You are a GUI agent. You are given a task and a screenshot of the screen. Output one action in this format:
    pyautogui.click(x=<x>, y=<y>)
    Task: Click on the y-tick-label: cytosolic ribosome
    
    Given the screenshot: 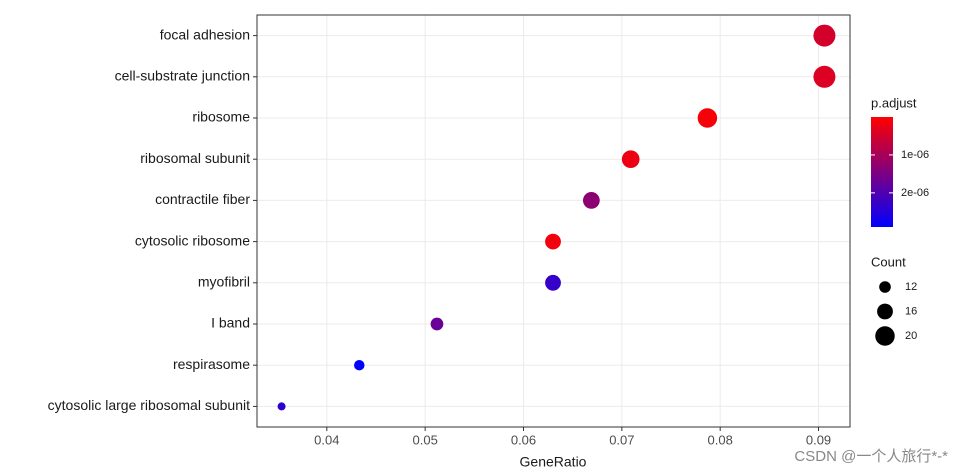 What is the action you would take?
    pyautogui.click(x=192, y=240)
    